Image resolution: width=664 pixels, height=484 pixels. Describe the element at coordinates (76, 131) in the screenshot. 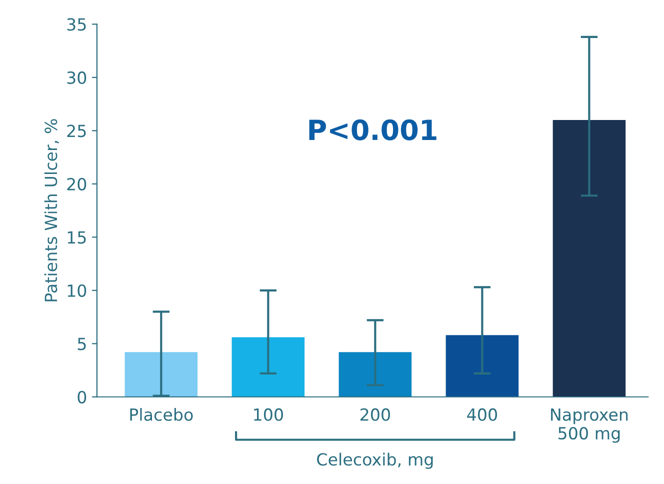

I see `y-tick-label: 25` at that location.